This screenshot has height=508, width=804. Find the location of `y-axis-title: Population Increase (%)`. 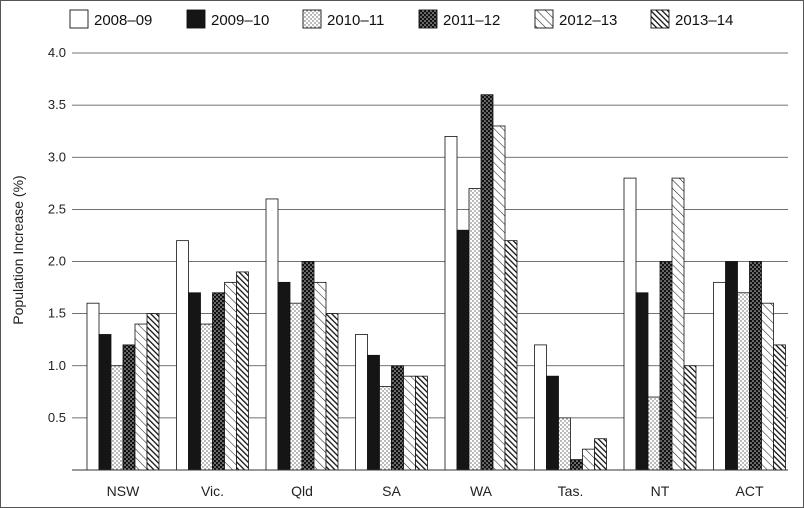

y-axis-title: Population Increase (%) is located at coordinates (18, 249).